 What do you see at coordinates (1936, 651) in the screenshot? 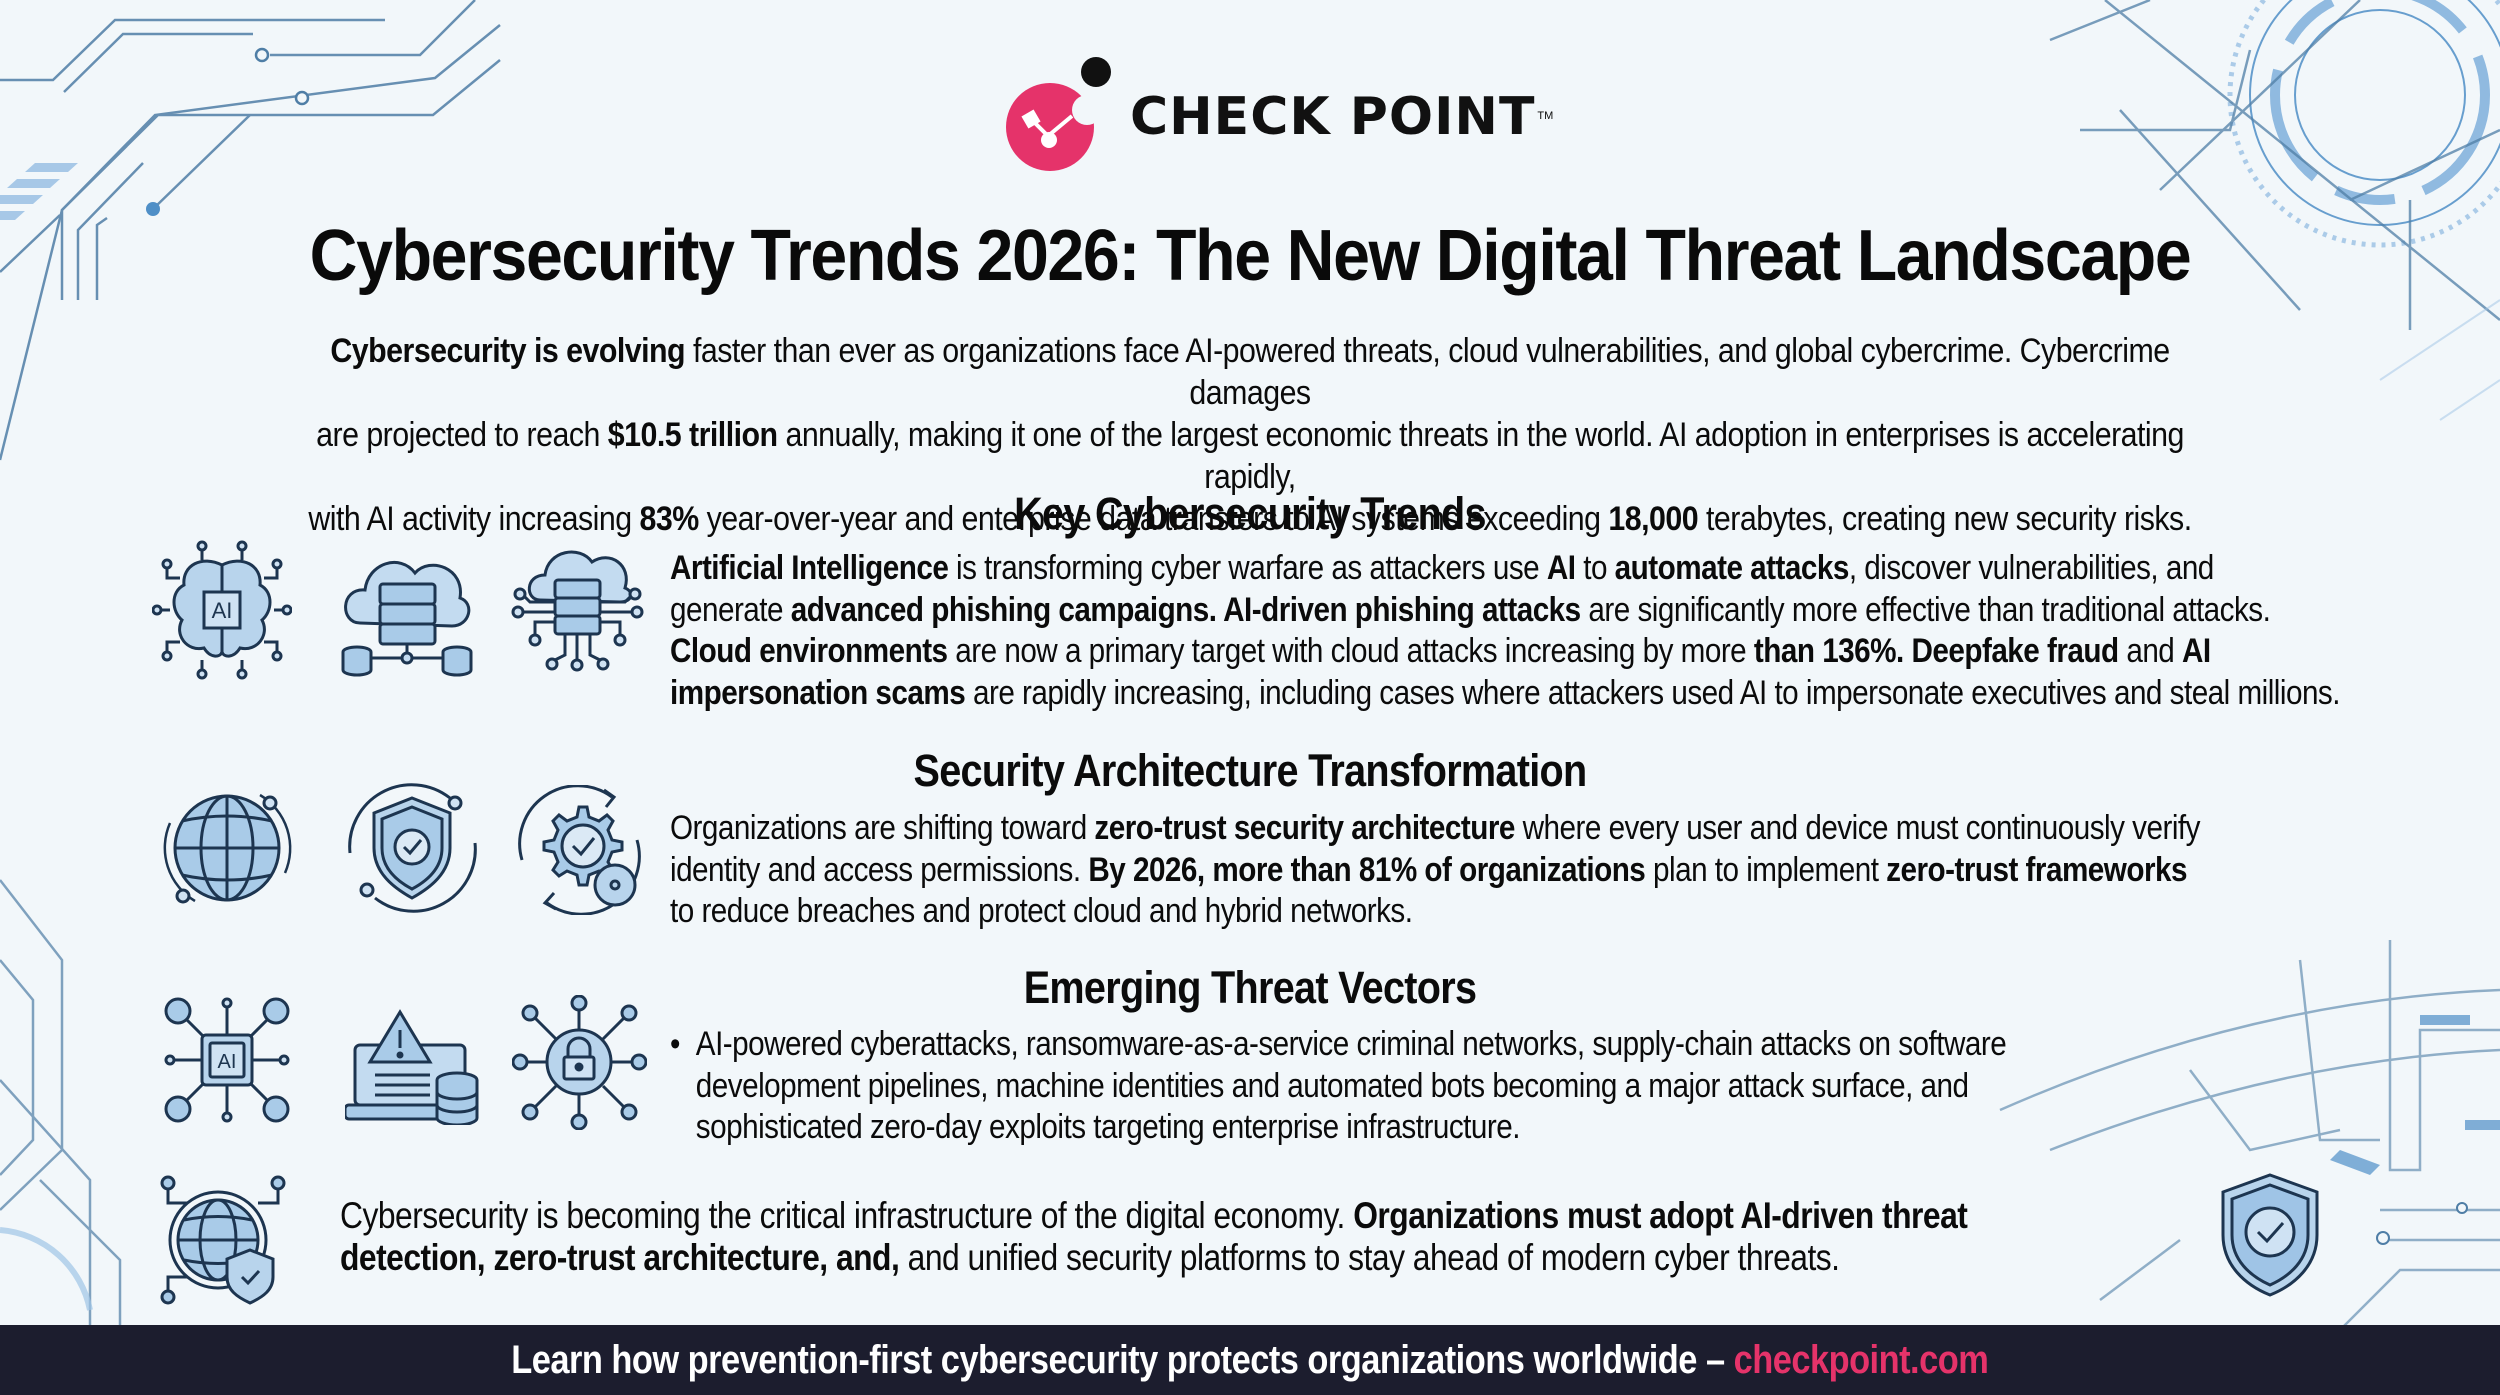
I see `emphasis: than 136%. Deepfake fraud` at bounding box center [1936, 651].